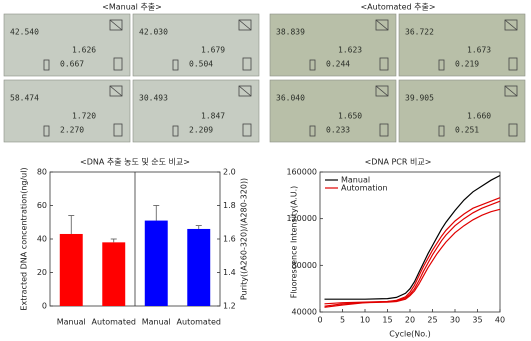 Image resolution: width=531 pixels, height=341 pixels. What do you see at coordinates (294, 242) in the screenshot?
I see `y-axis-title: Fluorescence Intensity(A.U.)` at bounding box center [294, 242].